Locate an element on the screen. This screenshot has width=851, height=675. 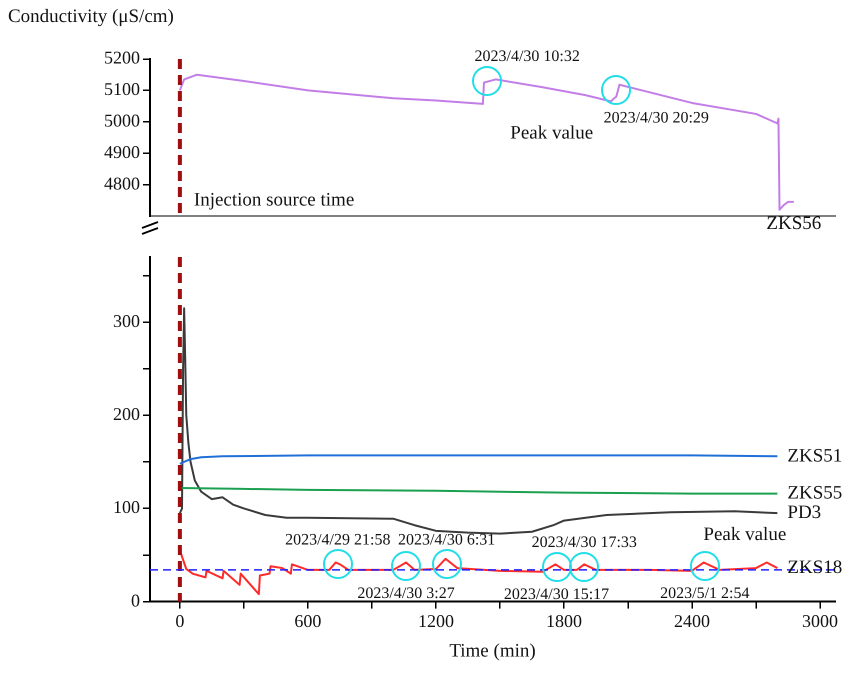
x-tick-label: 1800 is located at coordinates (564, 621).